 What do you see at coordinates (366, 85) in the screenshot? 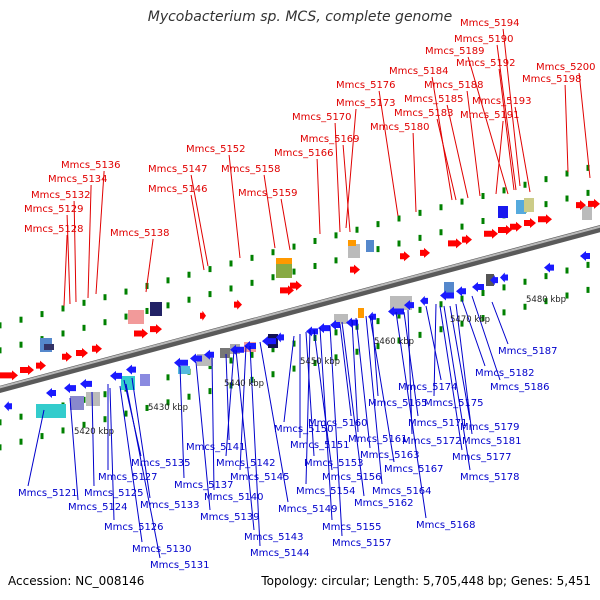
I see `gene-label-upper: Mmcs_5176` at bounding box center [366, 85].